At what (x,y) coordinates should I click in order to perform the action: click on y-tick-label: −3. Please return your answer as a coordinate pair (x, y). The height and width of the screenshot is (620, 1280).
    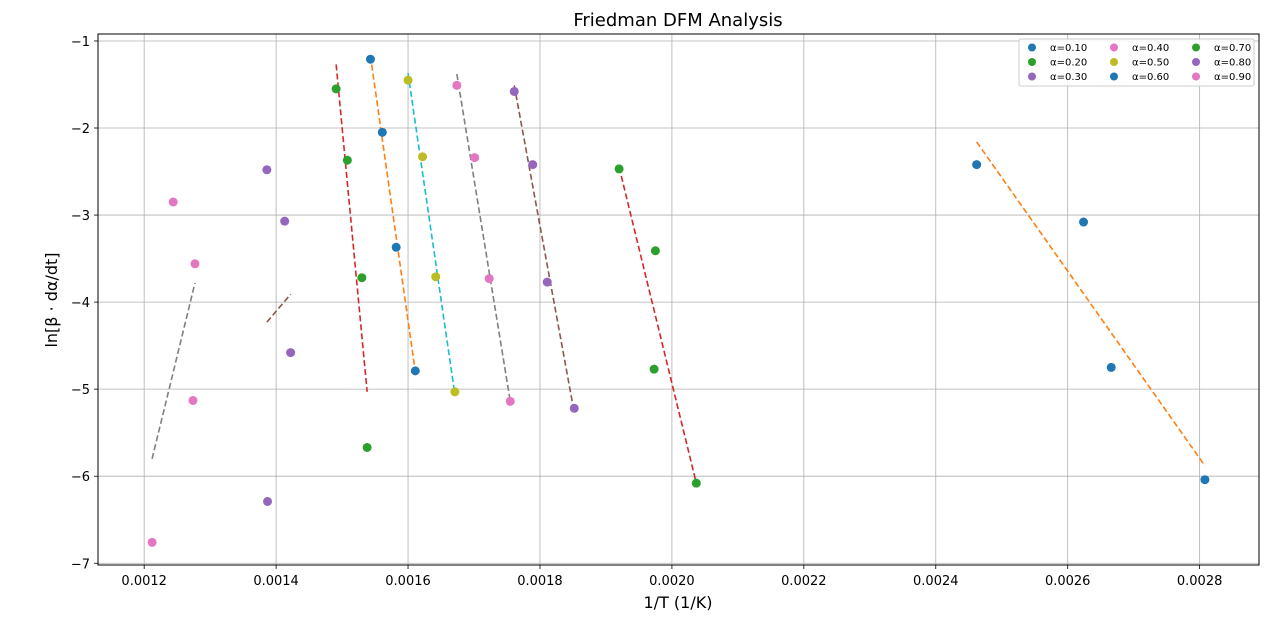
    Looking at the image, I should click on (80, 216).